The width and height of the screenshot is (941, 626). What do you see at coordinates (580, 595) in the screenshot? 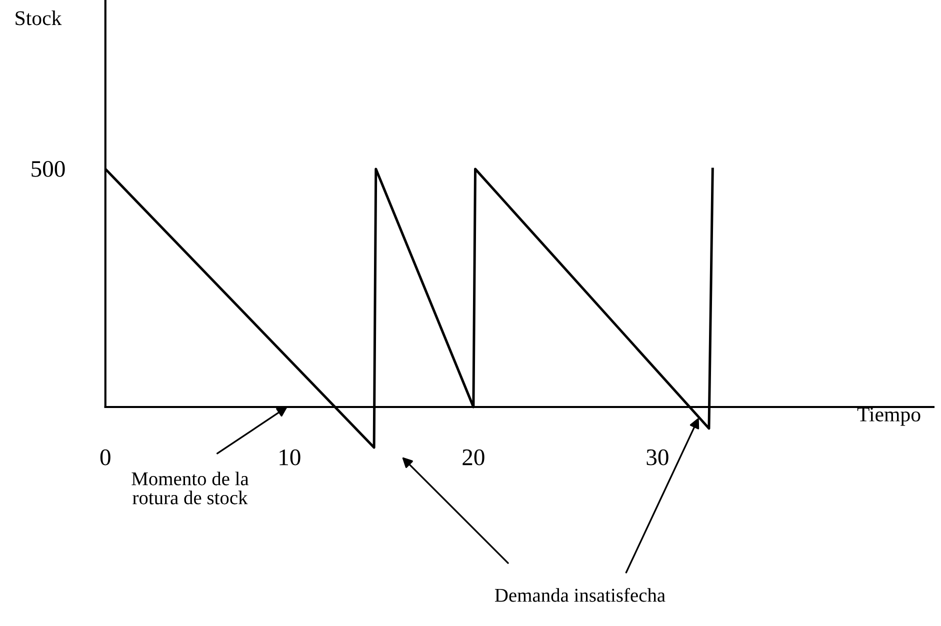
I see `text: Demanda insatisfecha` at bounding box center [580, 595].